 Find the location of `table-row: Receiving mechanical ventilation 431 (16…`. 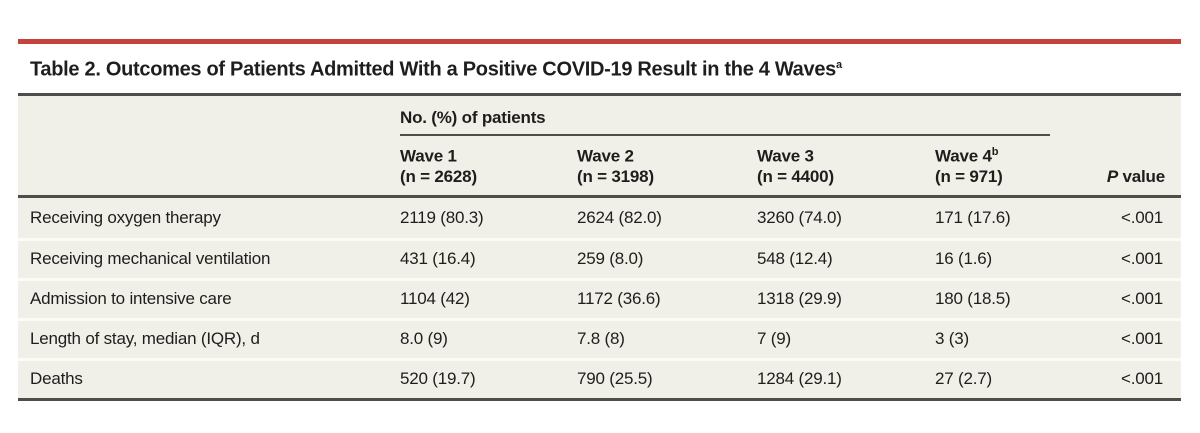

table-row: Receiving mechanical ventilation 431 (16… is located at coordinates (599, 257).